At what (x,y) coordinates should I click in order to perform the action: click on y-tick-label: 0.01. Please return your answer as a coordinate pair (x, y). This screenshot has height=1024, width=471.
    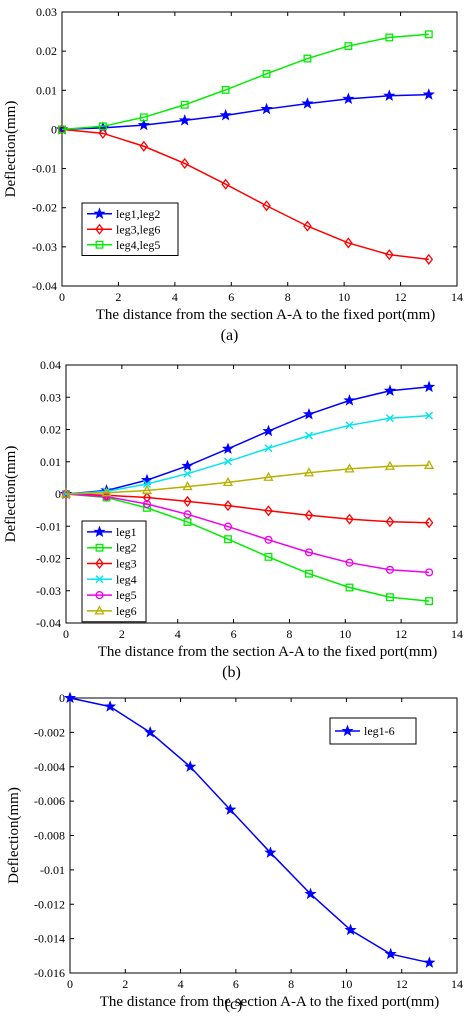
    Looking at the image, I should click on (46, 90).